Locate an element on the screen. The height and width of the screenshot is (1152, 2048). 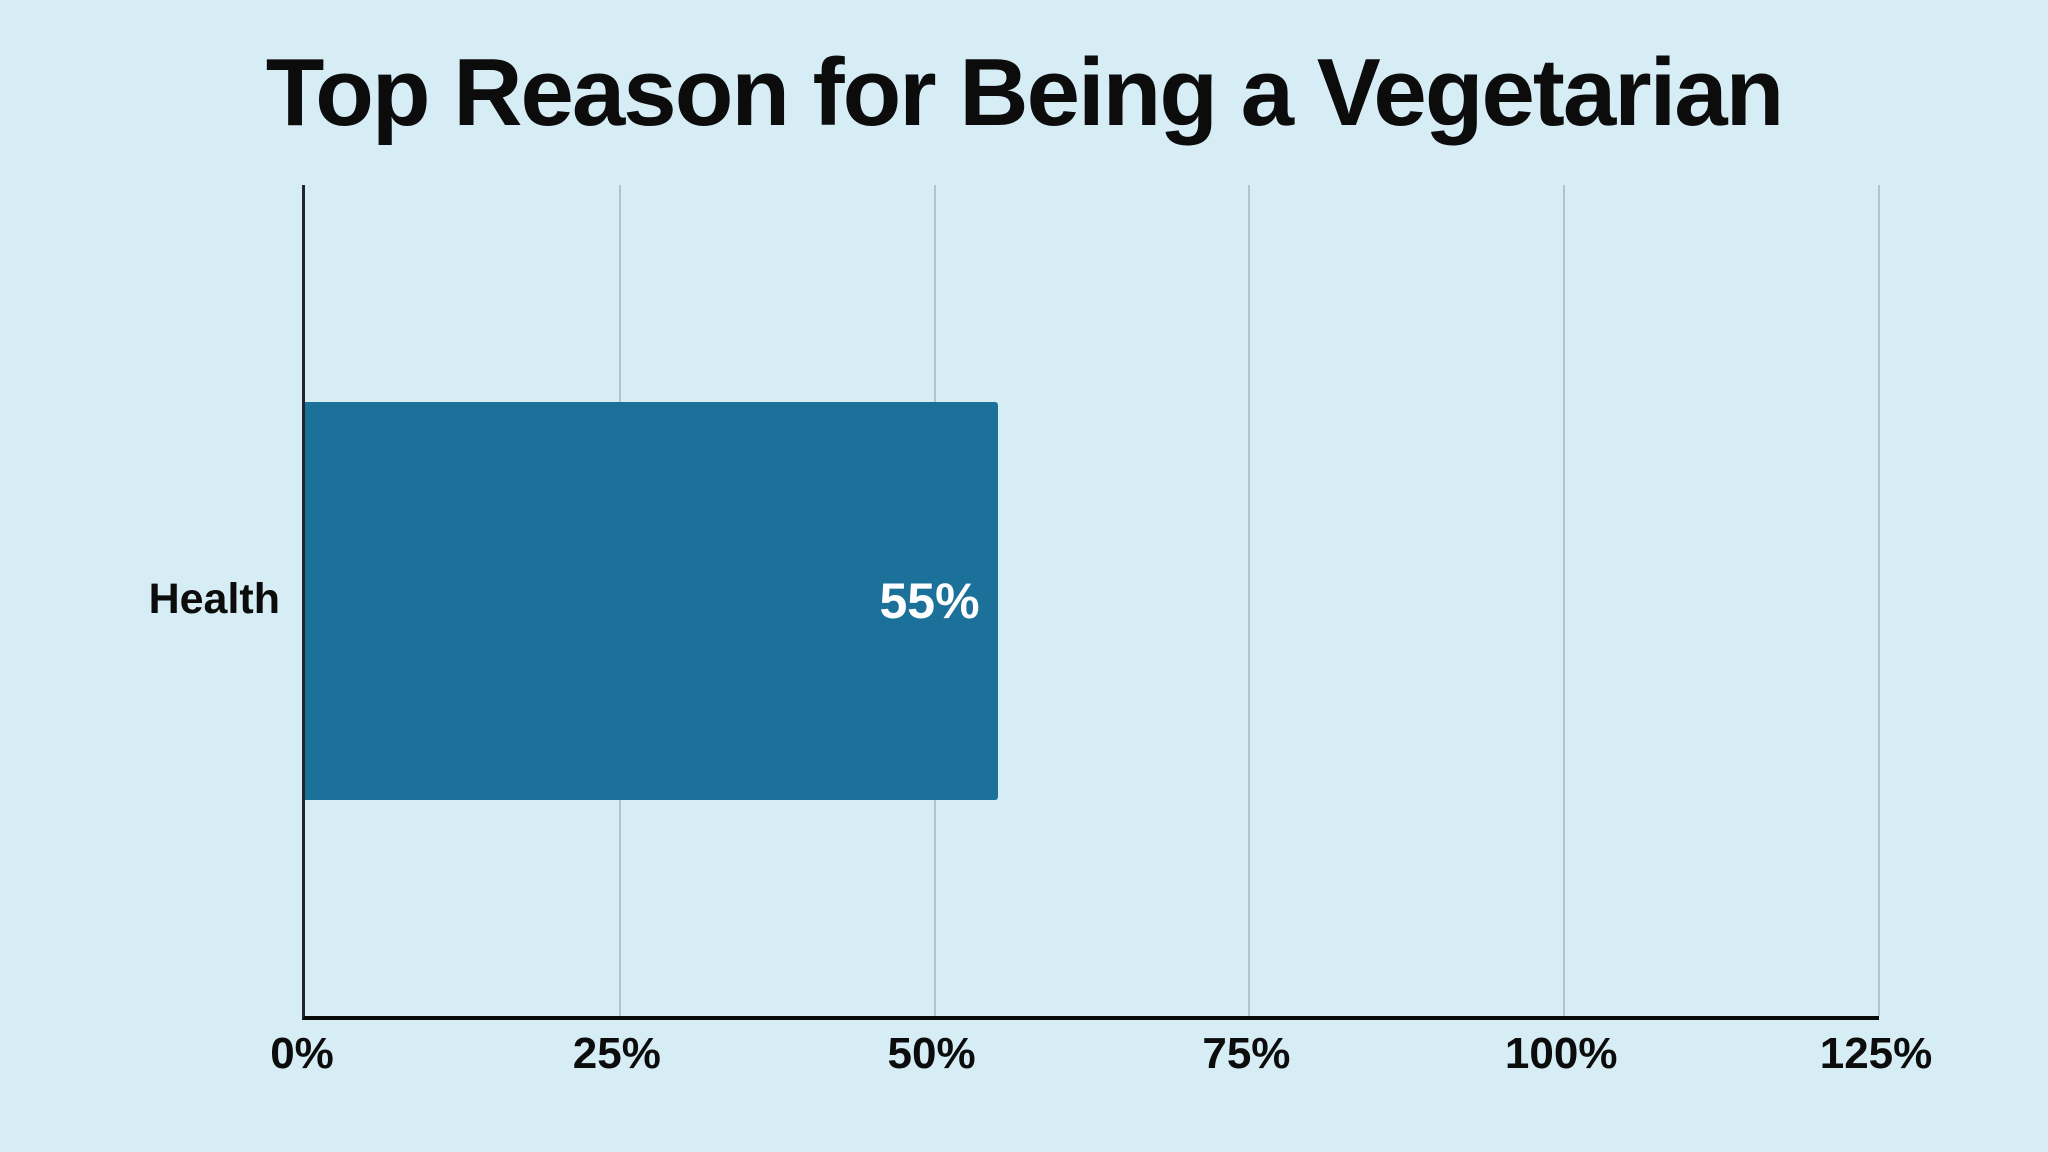
x-tick-label-125: 125% is located at coordinates (1876, 1053).